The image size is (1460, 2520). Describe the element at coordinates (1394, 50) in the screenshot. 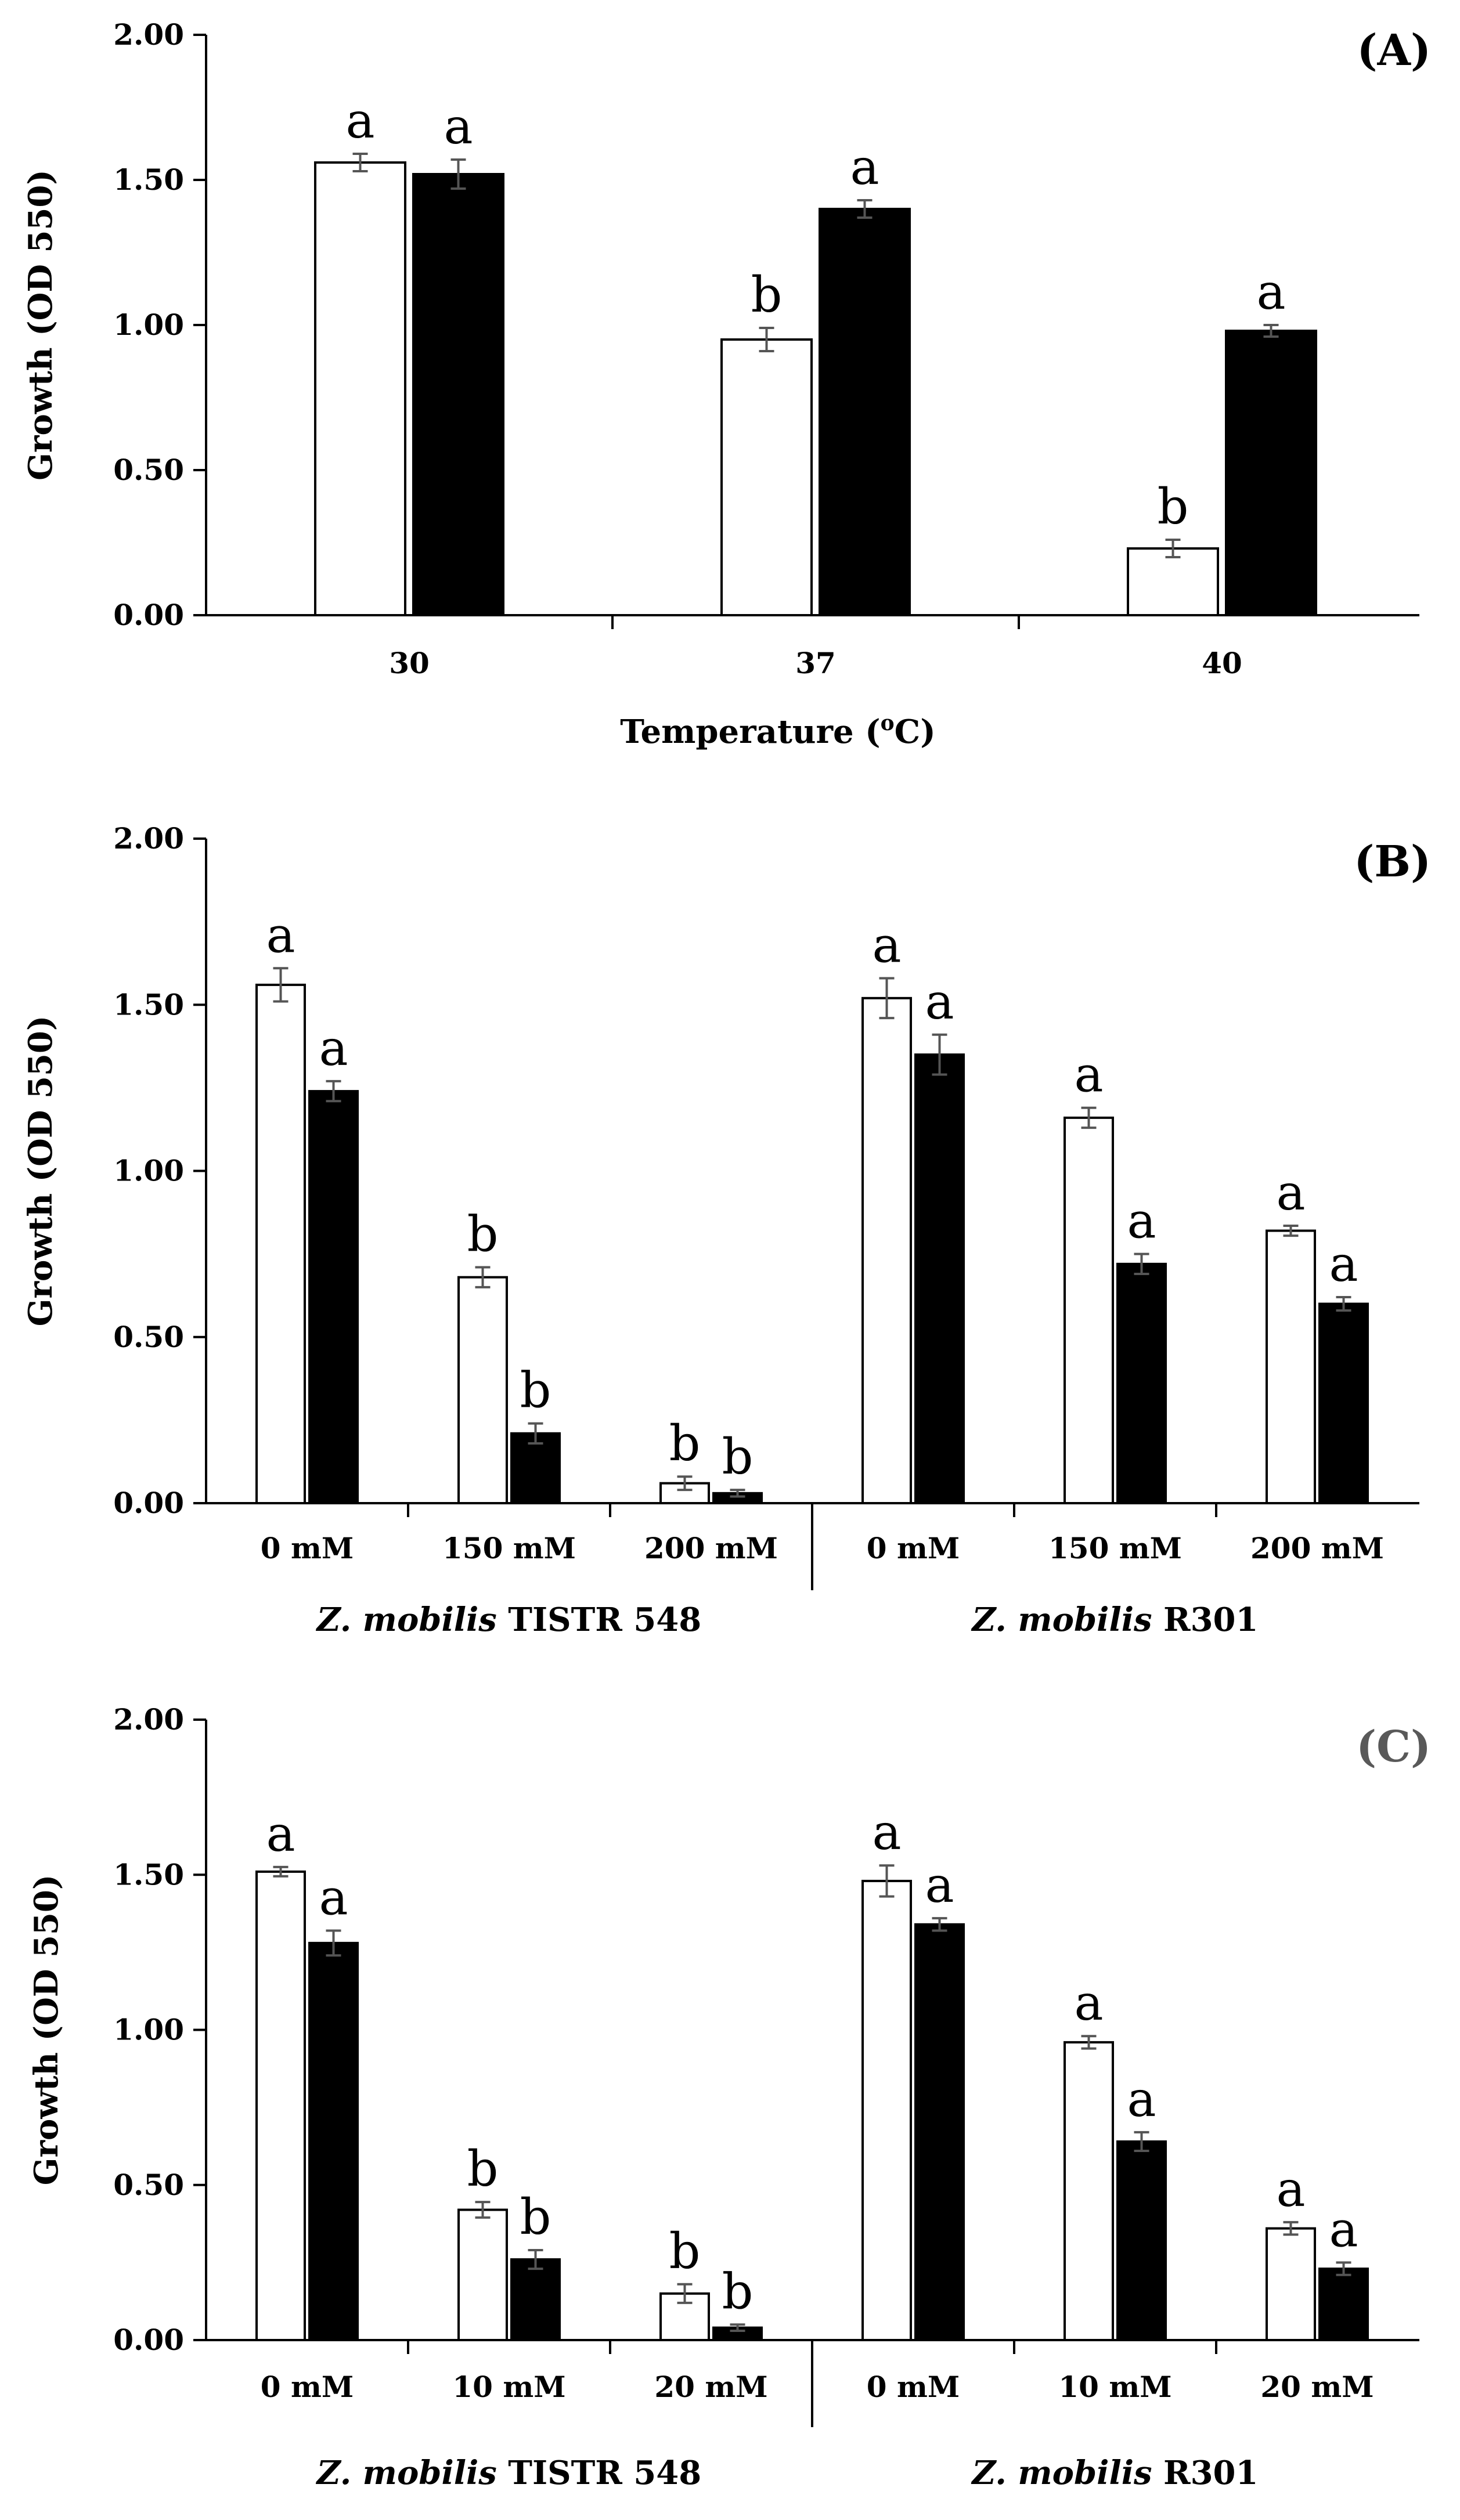

I see `panel-label: (A)` at that location.